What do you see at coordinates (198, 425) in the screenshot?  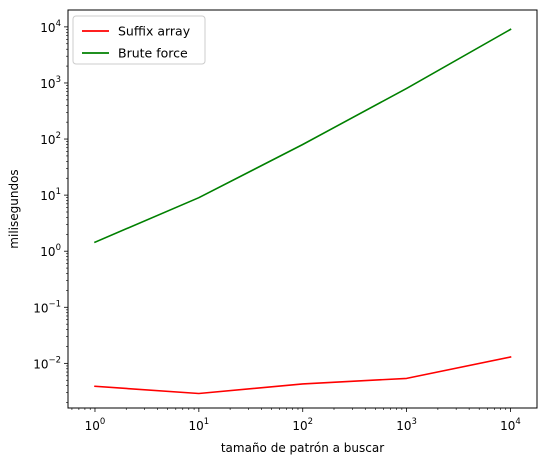 I see `x-tick-label: 10¹` at bounding box center [198, 425].